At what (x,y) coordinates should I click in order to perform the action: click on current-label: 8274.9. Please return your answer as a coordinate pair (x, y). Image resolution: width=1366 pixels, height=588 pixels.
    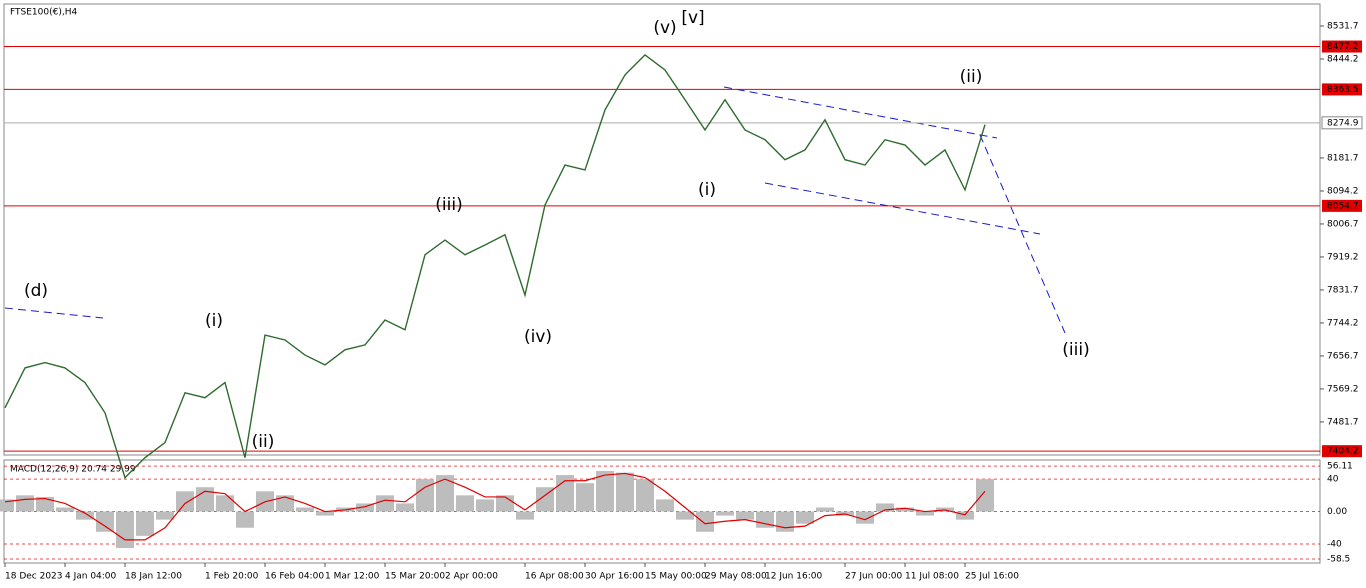
    Looking at the image, I should click on (1343, 123).